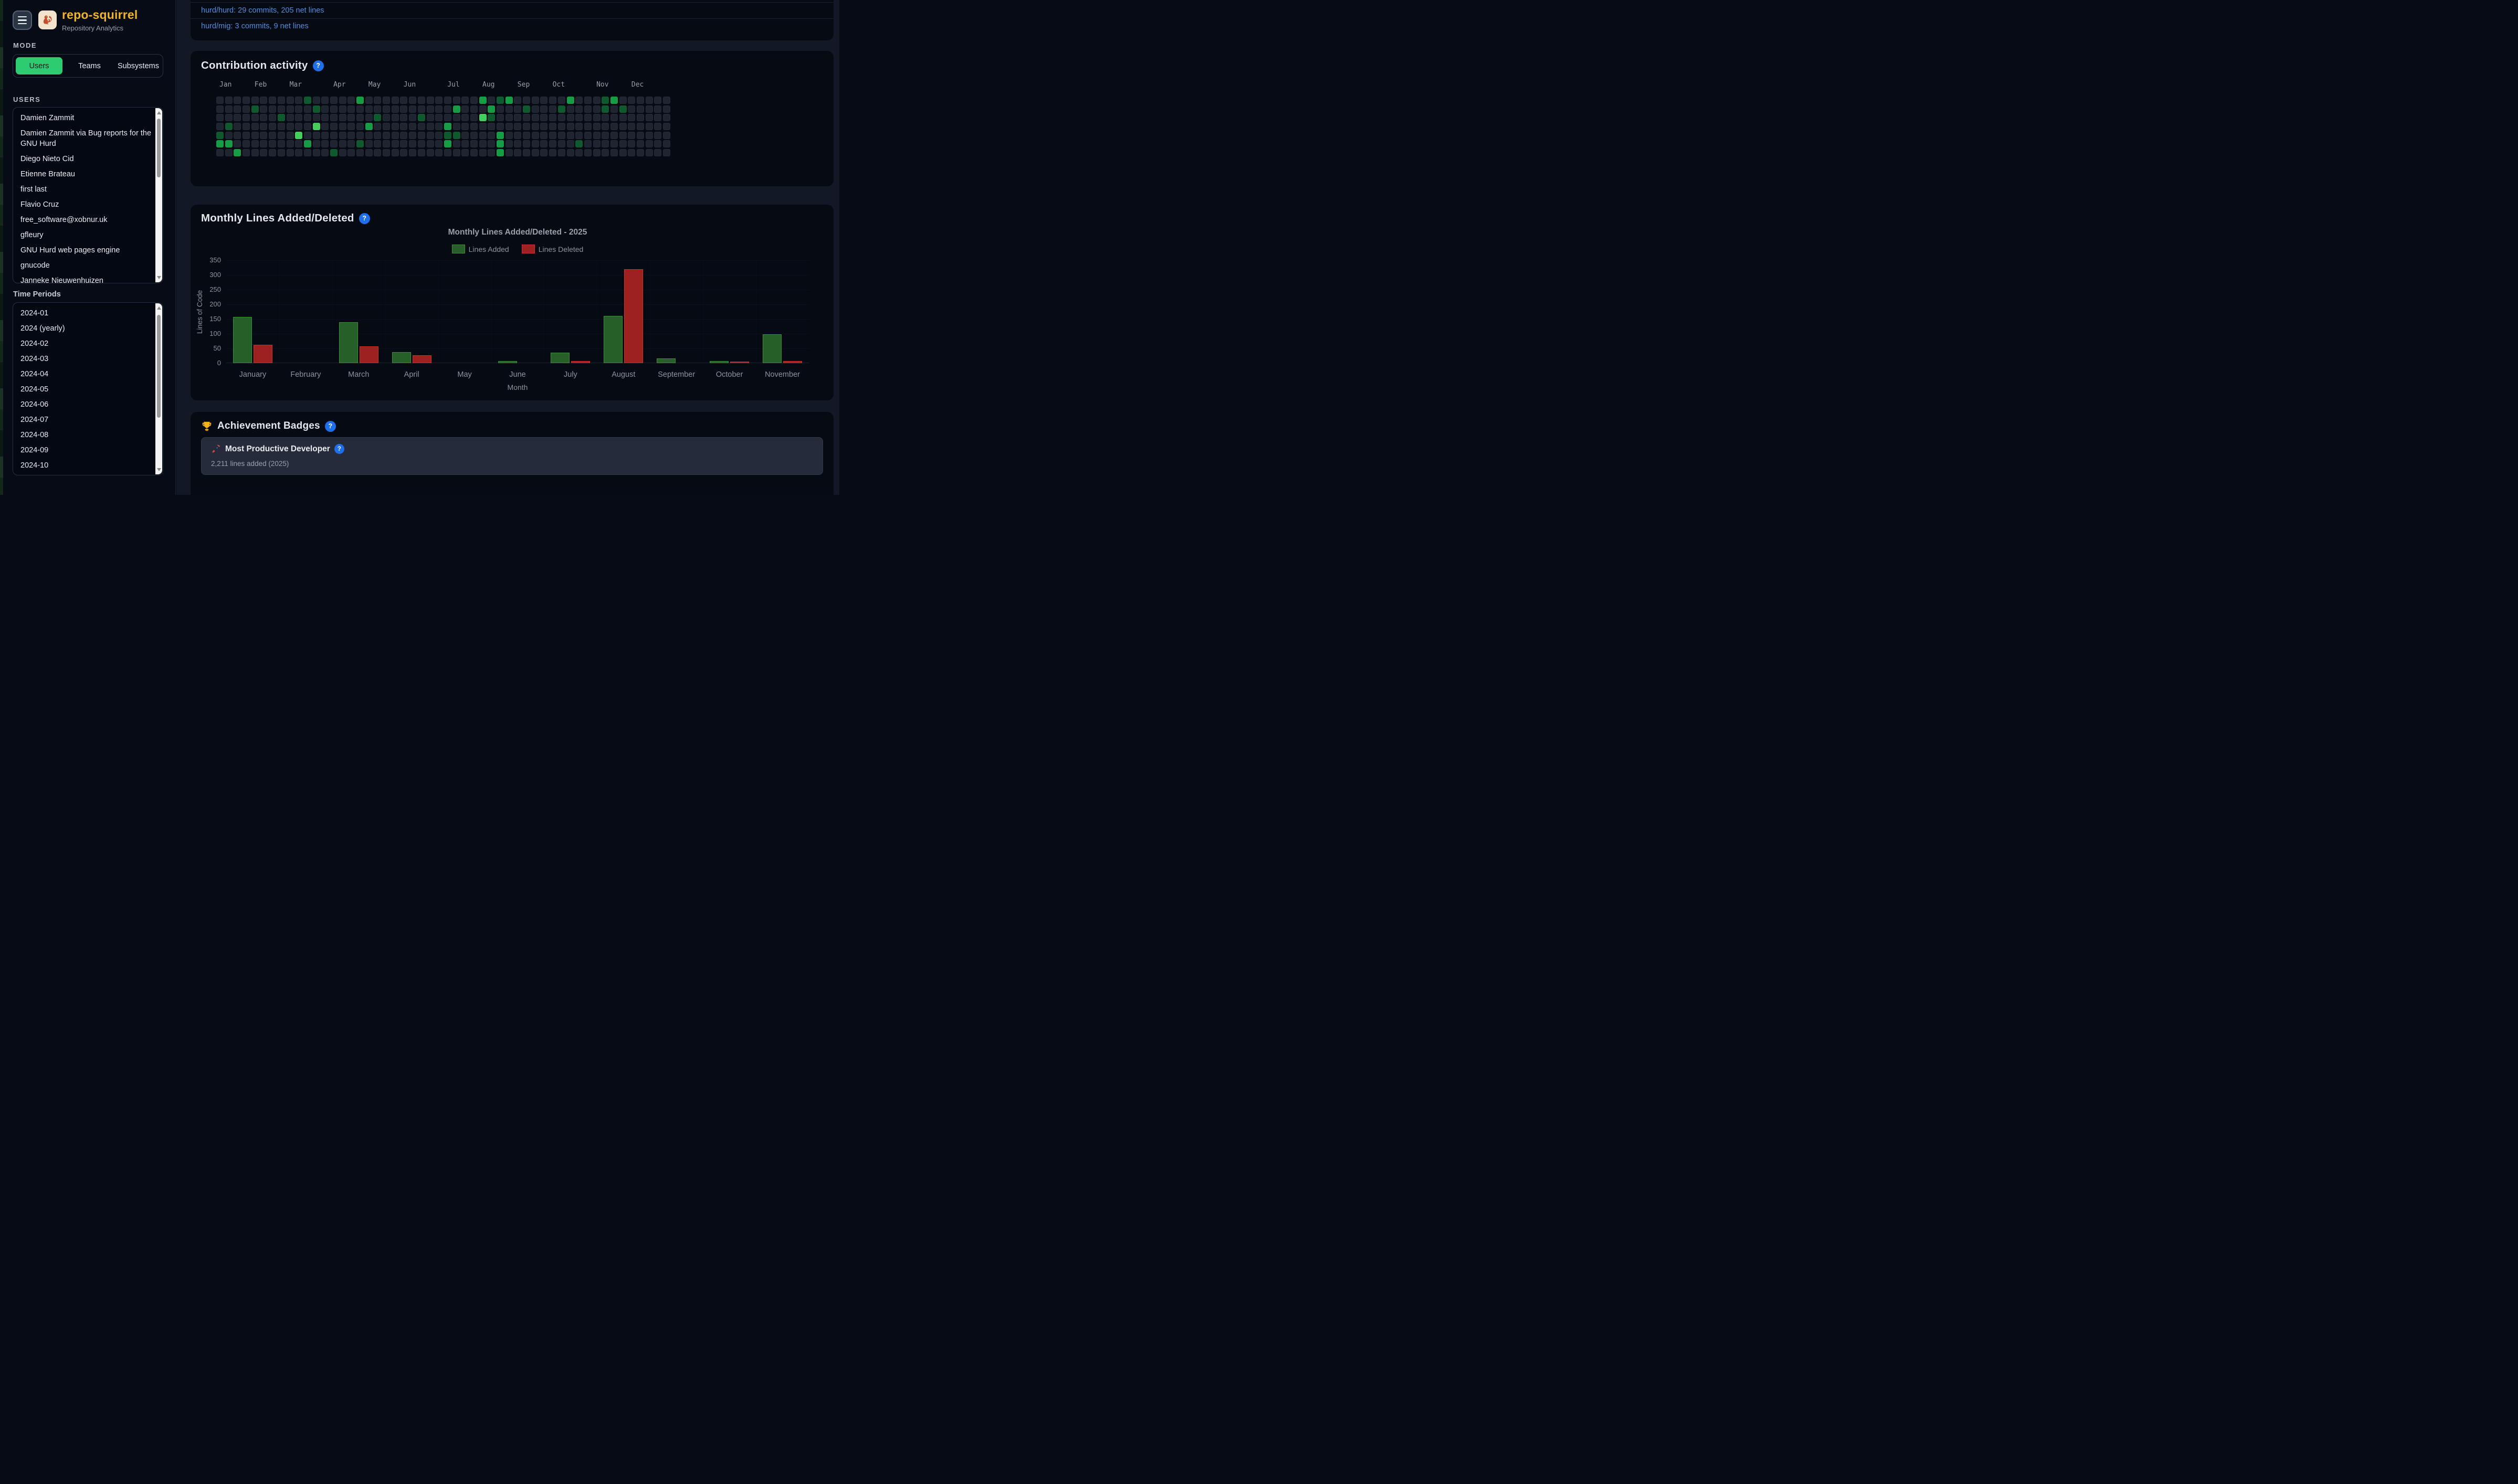 This screenshot has height=1484, width=2518. What do you see at coordinates (613, 340) in the screenshot?
I see `bar-lines-added-august` at bounding box center [613, 340].